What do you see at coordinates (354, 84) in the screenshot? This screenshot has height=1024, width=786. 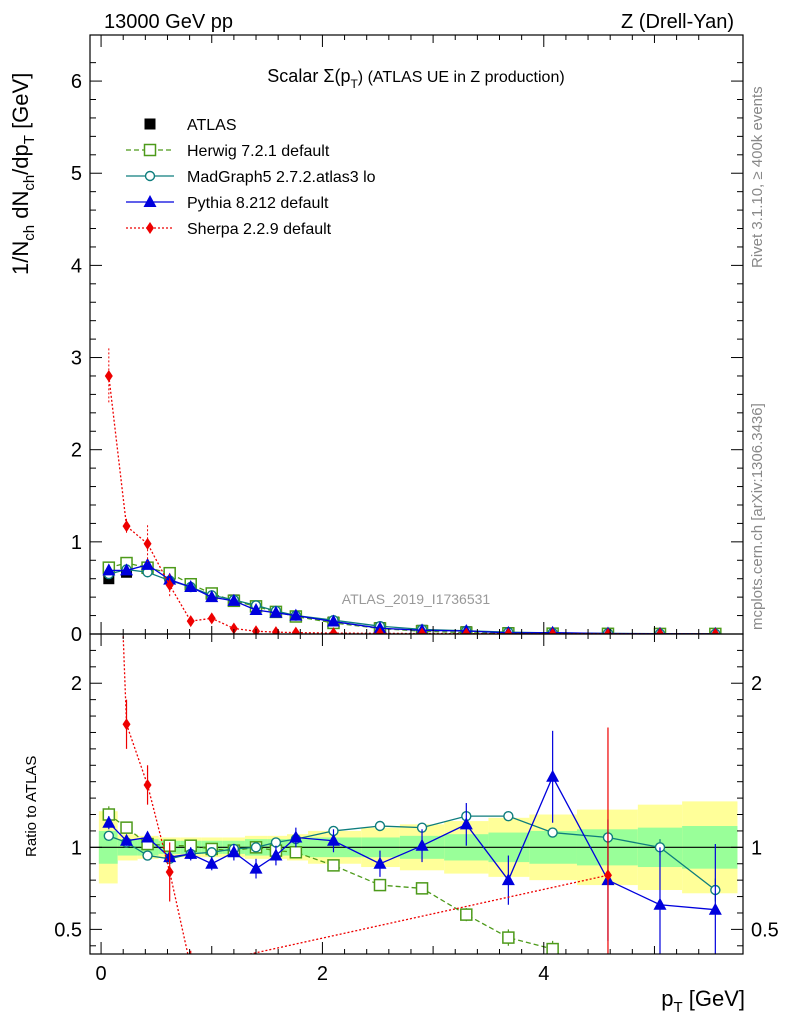 I see `title-sub: T` at bounding box center [354, 84].